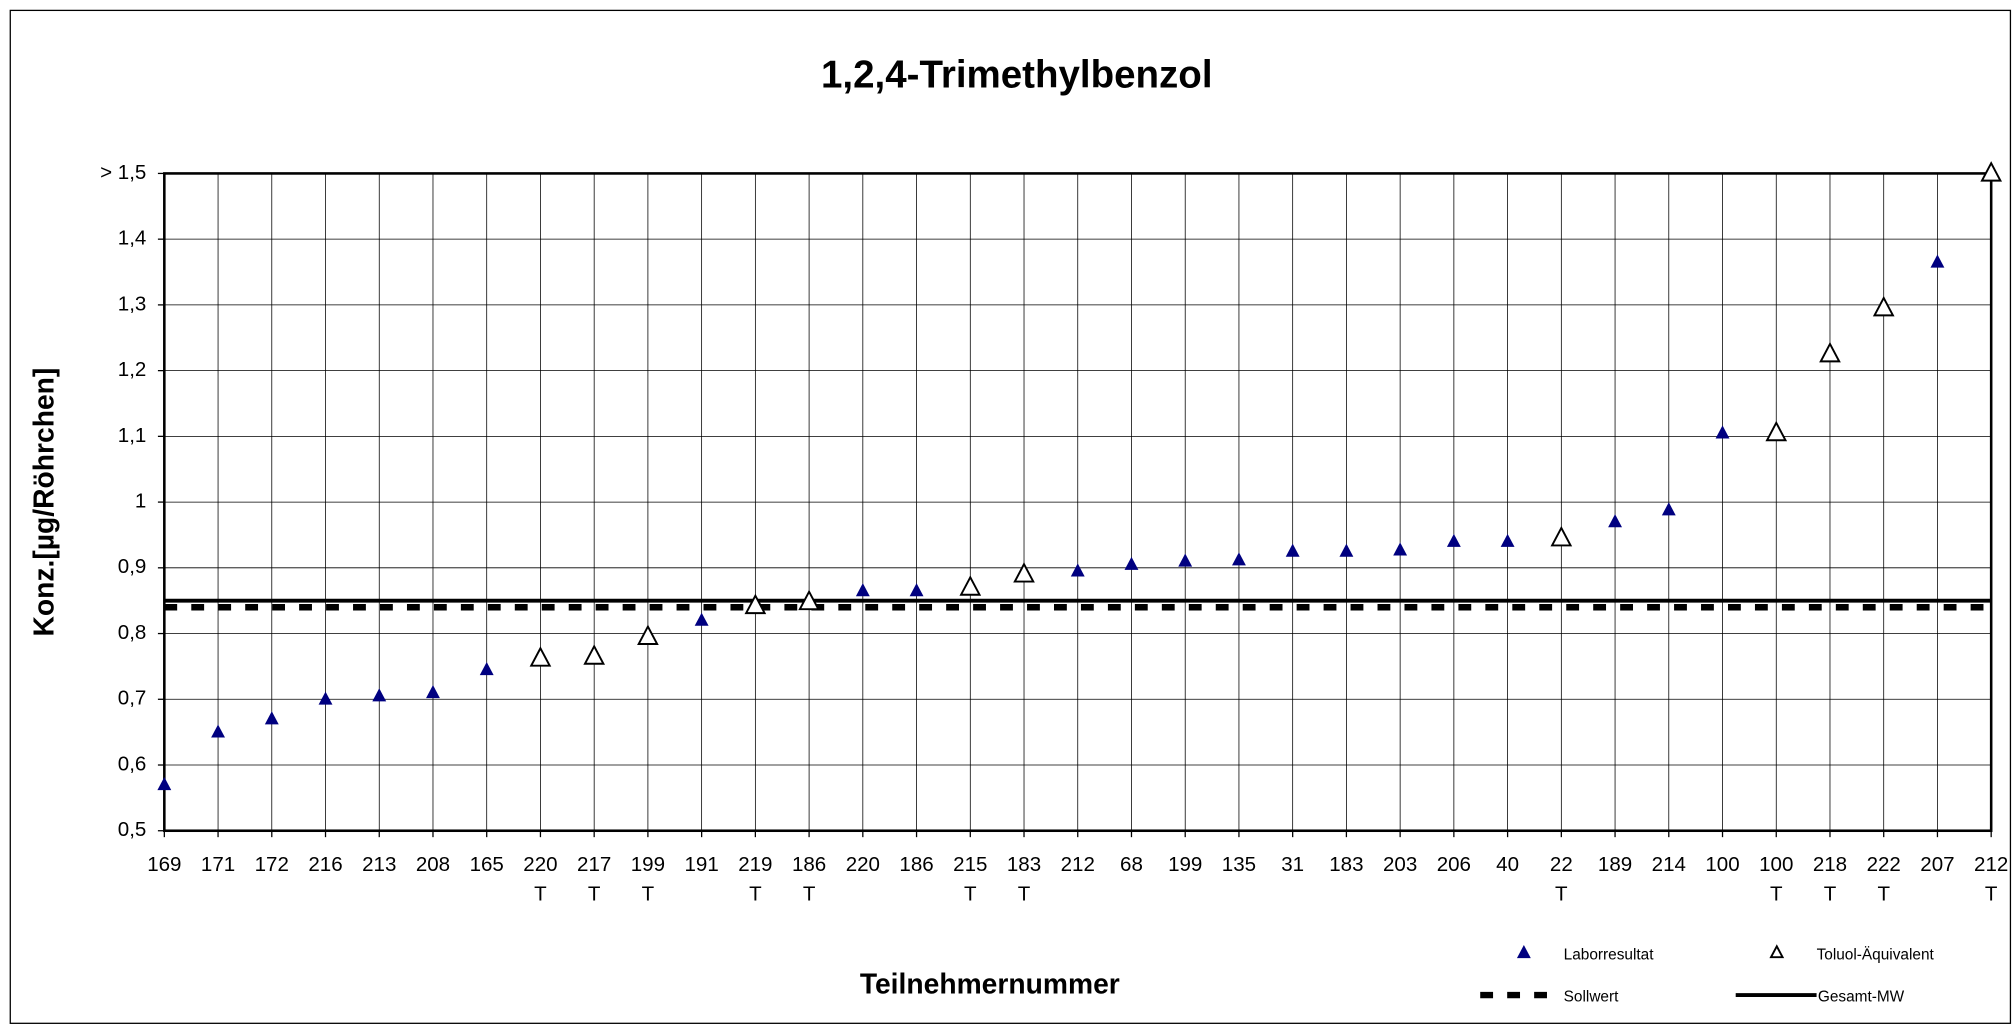  I want to click on x-tick-label: 207, so click(1937, 864).